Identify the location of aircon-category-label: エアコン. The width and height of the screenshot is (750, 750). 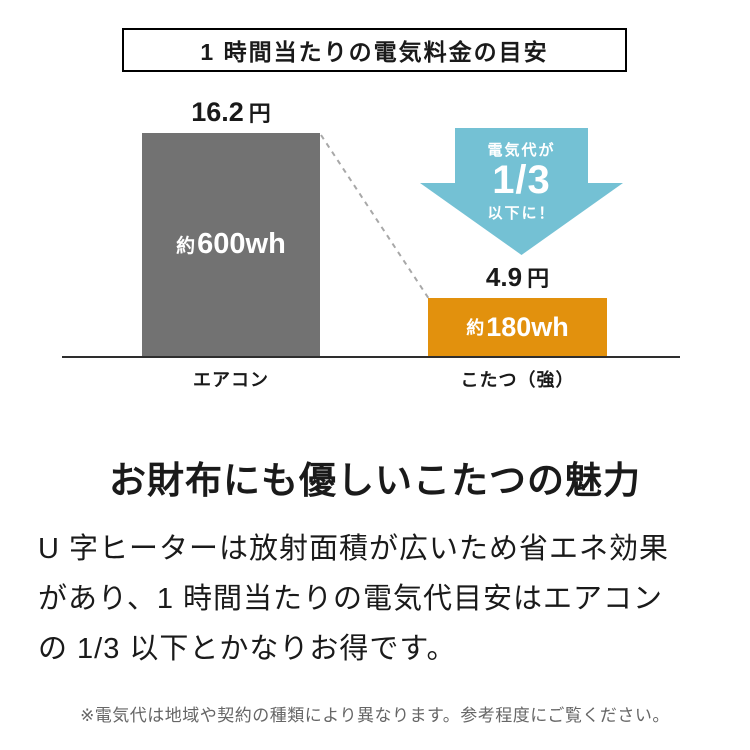
(231, 380).